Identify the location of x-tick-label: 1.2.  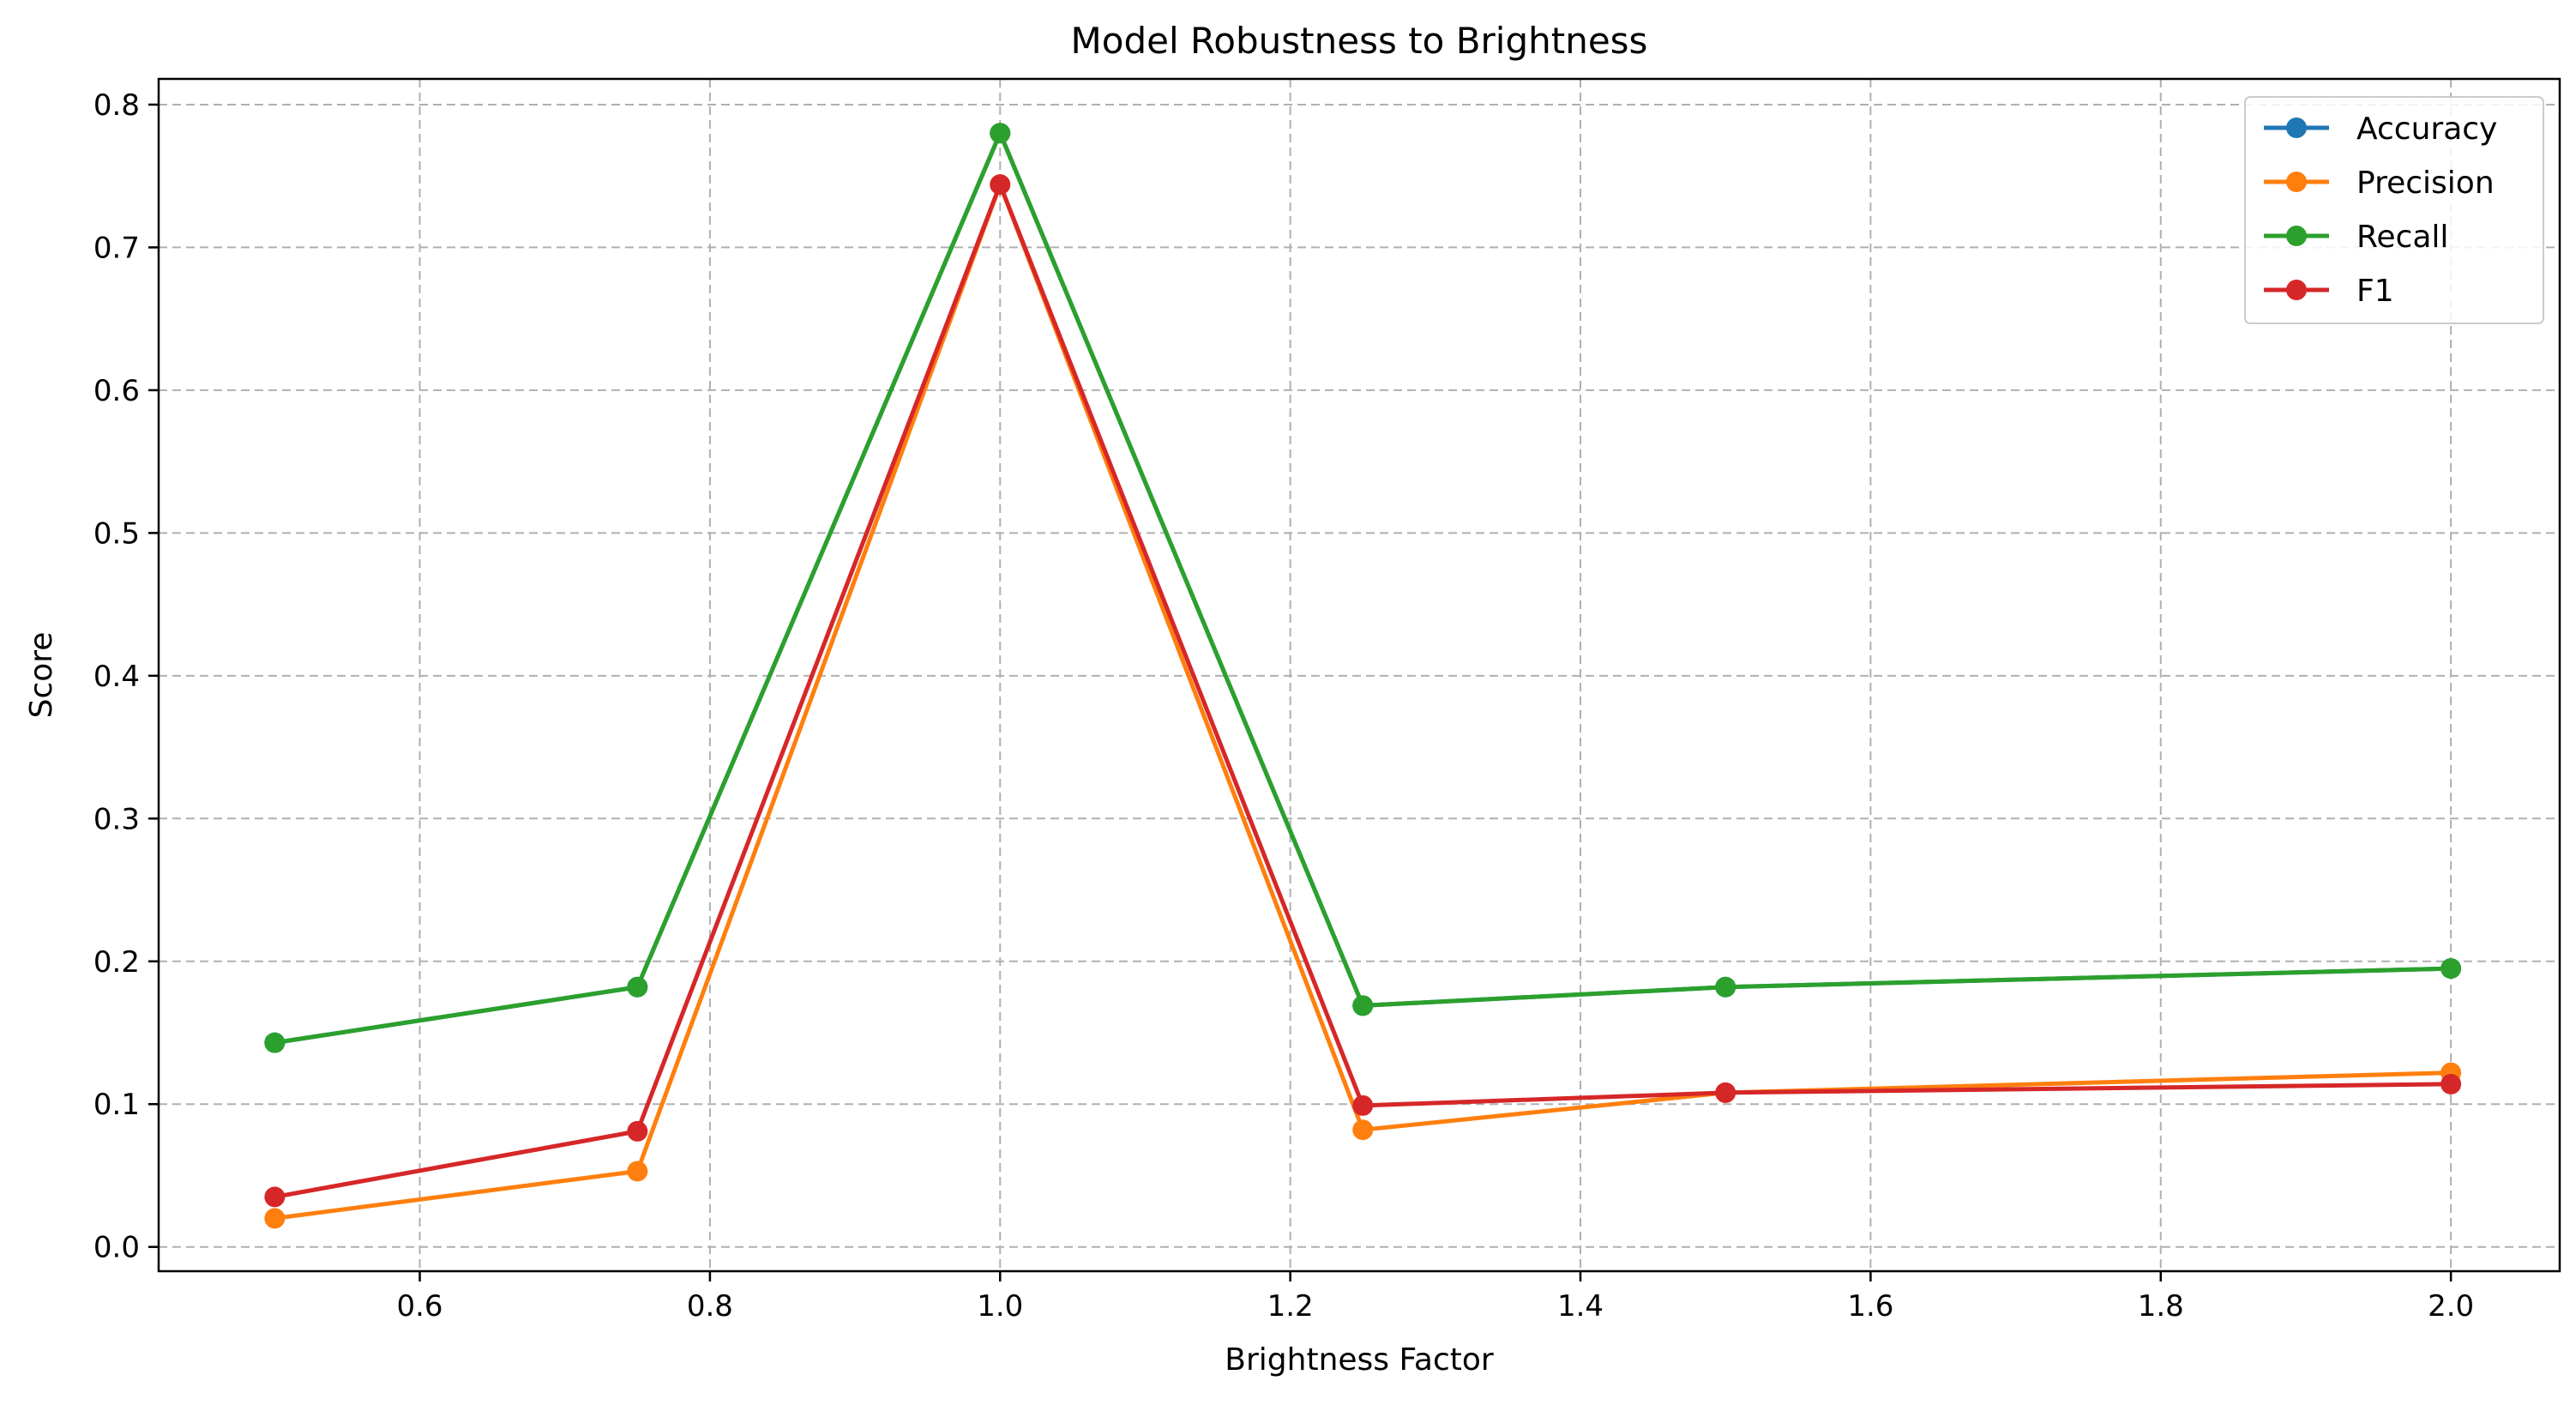
(1290, 1306).